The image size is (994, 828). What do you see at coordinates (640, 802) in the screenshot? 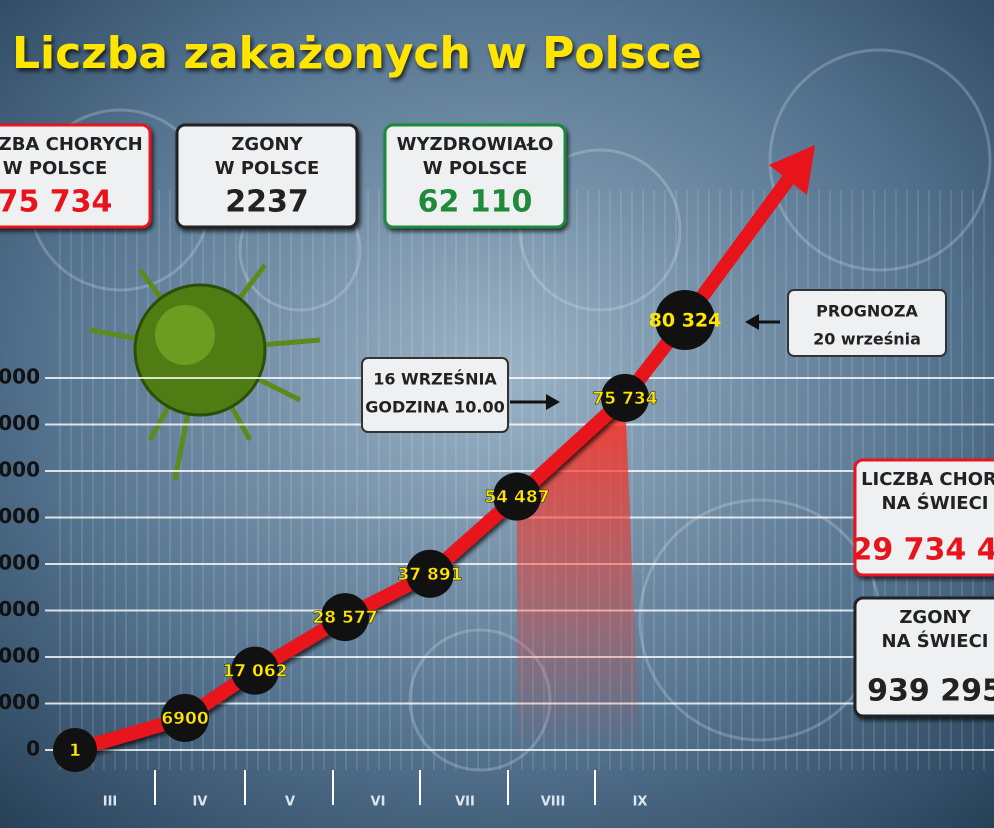
I see `x-tick-label: IX` at bounding box center [640, 802].